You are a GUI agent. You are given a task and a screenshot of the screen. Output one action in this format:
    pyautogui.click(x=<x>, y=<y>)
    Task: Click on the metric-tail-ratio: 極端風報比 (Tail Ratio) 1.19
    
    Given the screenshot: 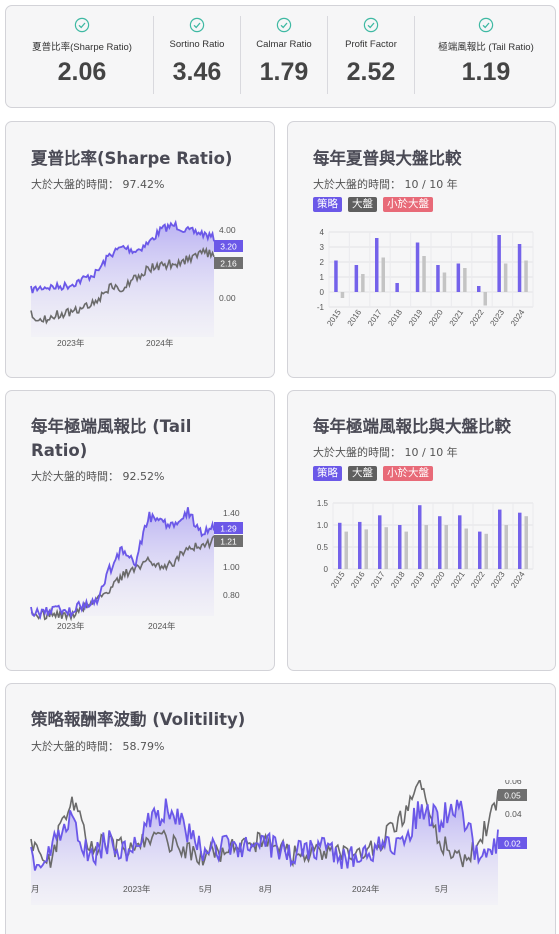 What is the action you would take?
    pyautogui.click(x=486, y=57)
    